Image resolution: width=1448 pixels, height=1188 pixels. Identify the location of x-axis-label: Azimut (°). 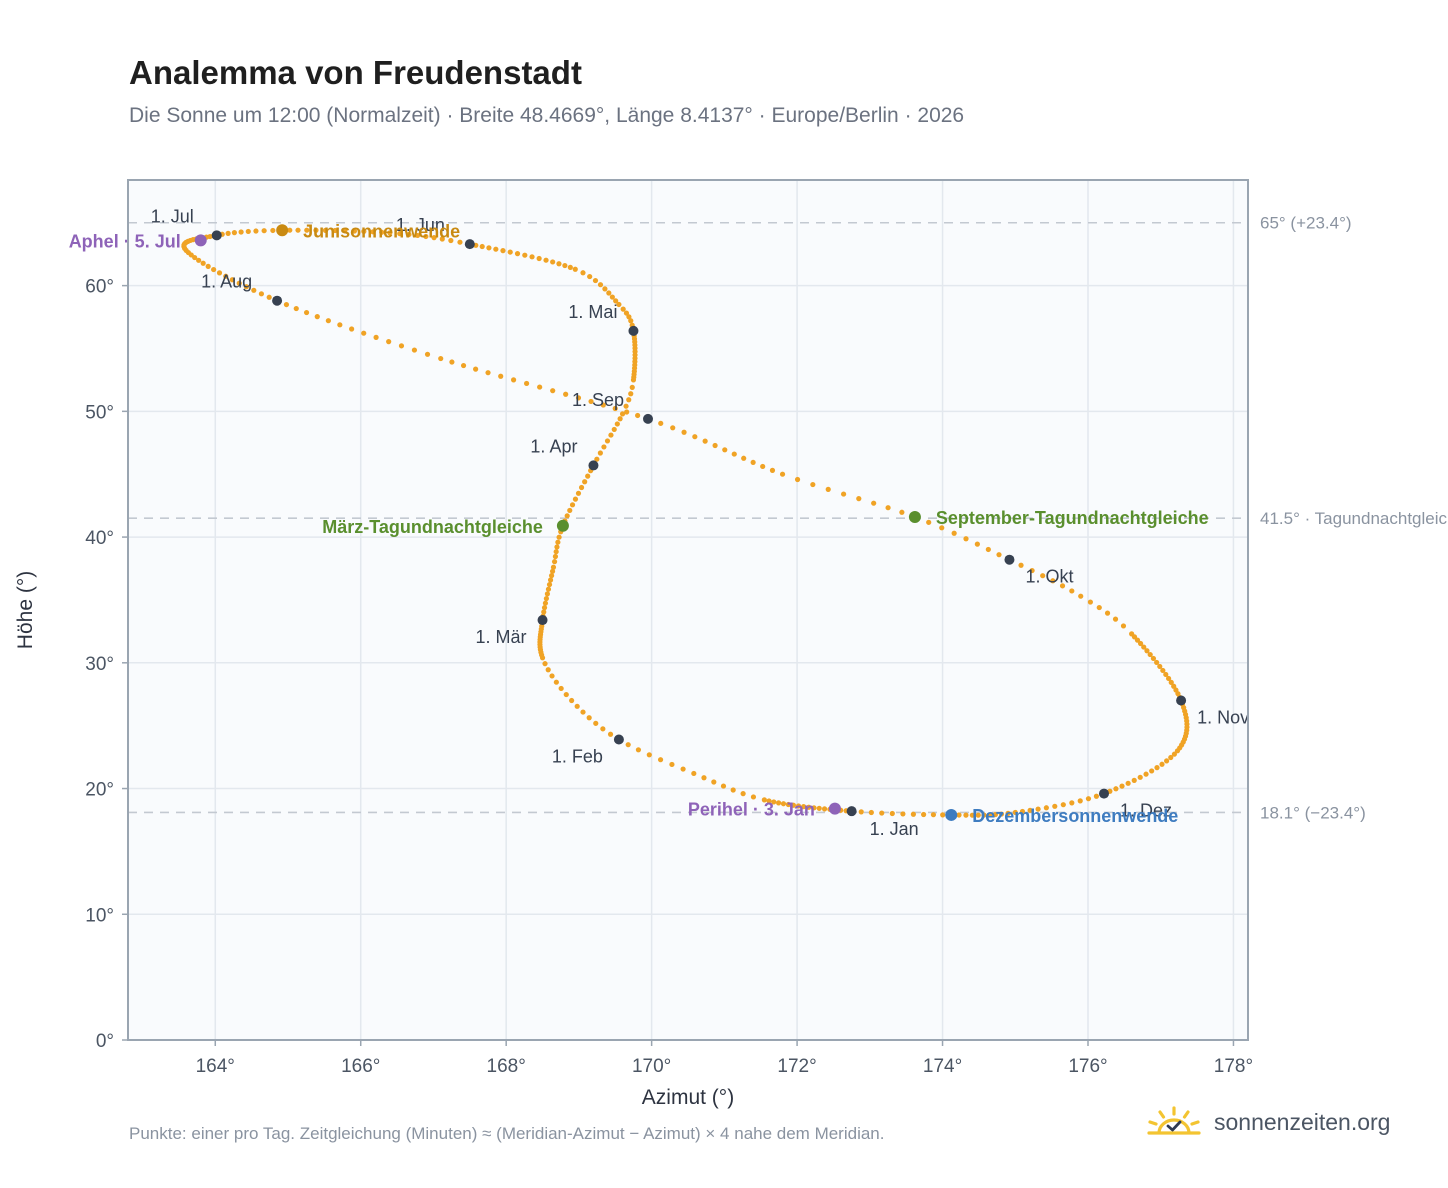
(688, 1097).